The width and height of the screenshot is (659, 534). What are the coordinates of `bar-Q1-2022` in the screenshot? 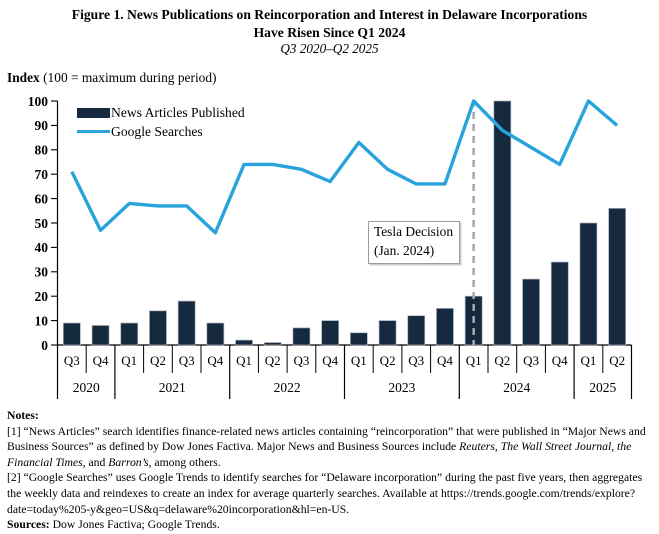 It's located at (244, 342).